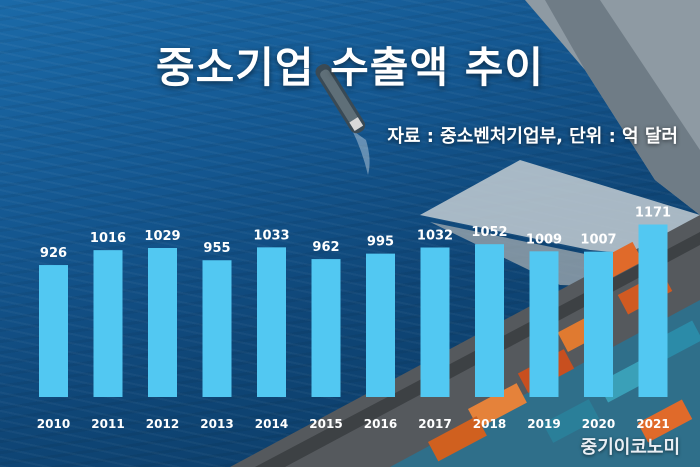 The height and width of the screenshot is (467, 700). What do you see at coordinates (653, 212) in the screenshot?
I see `value-label-2021: 1171` at bounding box center [653, 212].